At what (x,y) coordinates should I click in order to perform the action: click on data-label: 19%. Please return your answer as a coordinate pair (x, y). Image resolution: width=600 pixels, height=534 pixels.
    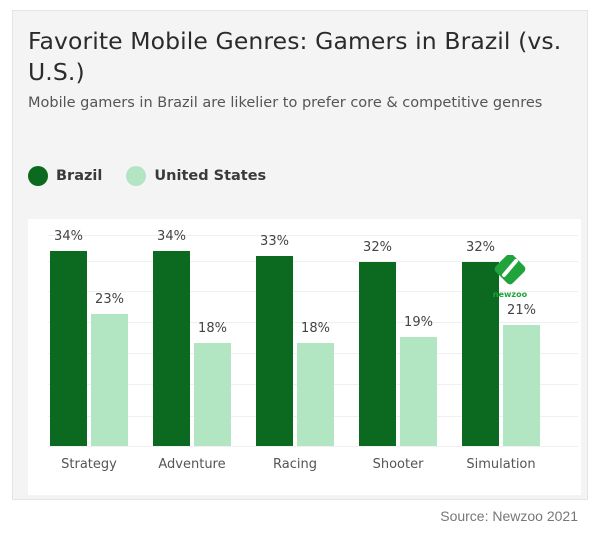
    Looking at the image, I should click on (418, 322).